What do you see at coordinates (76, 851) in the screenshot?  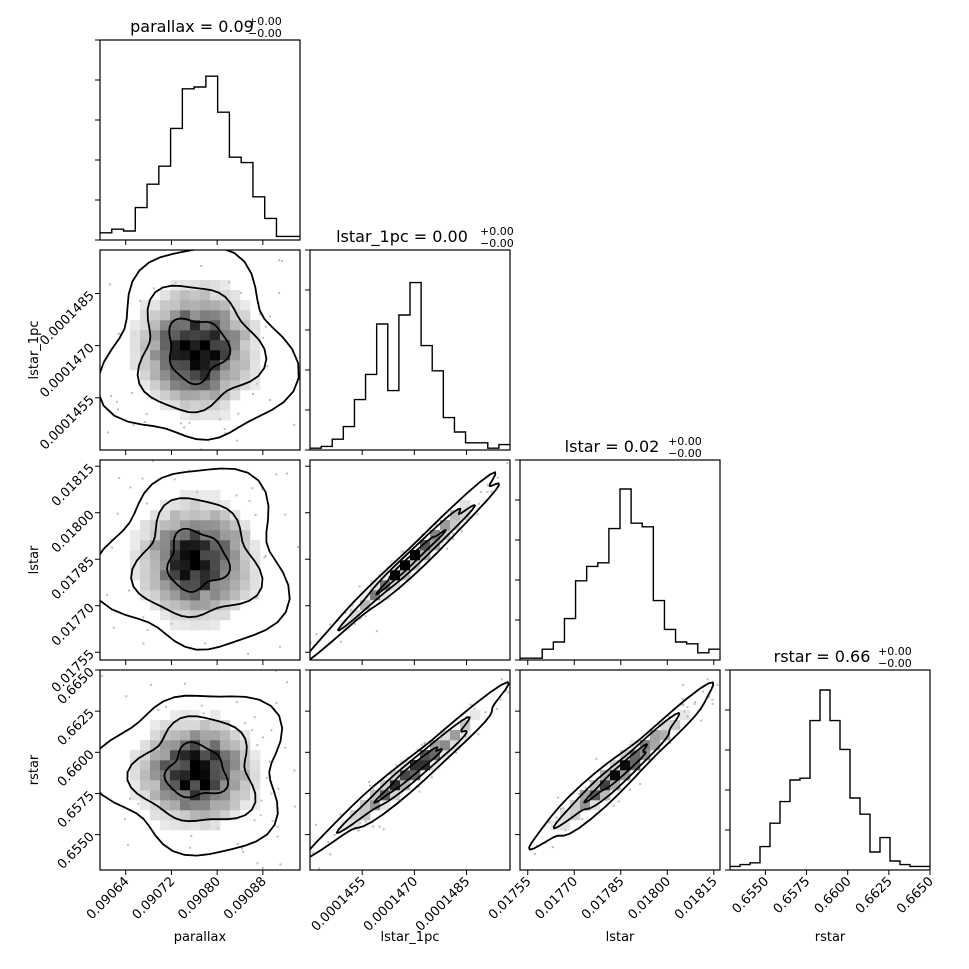 I see `ytick-label: 0.6550` at bounding box center [76, 851].